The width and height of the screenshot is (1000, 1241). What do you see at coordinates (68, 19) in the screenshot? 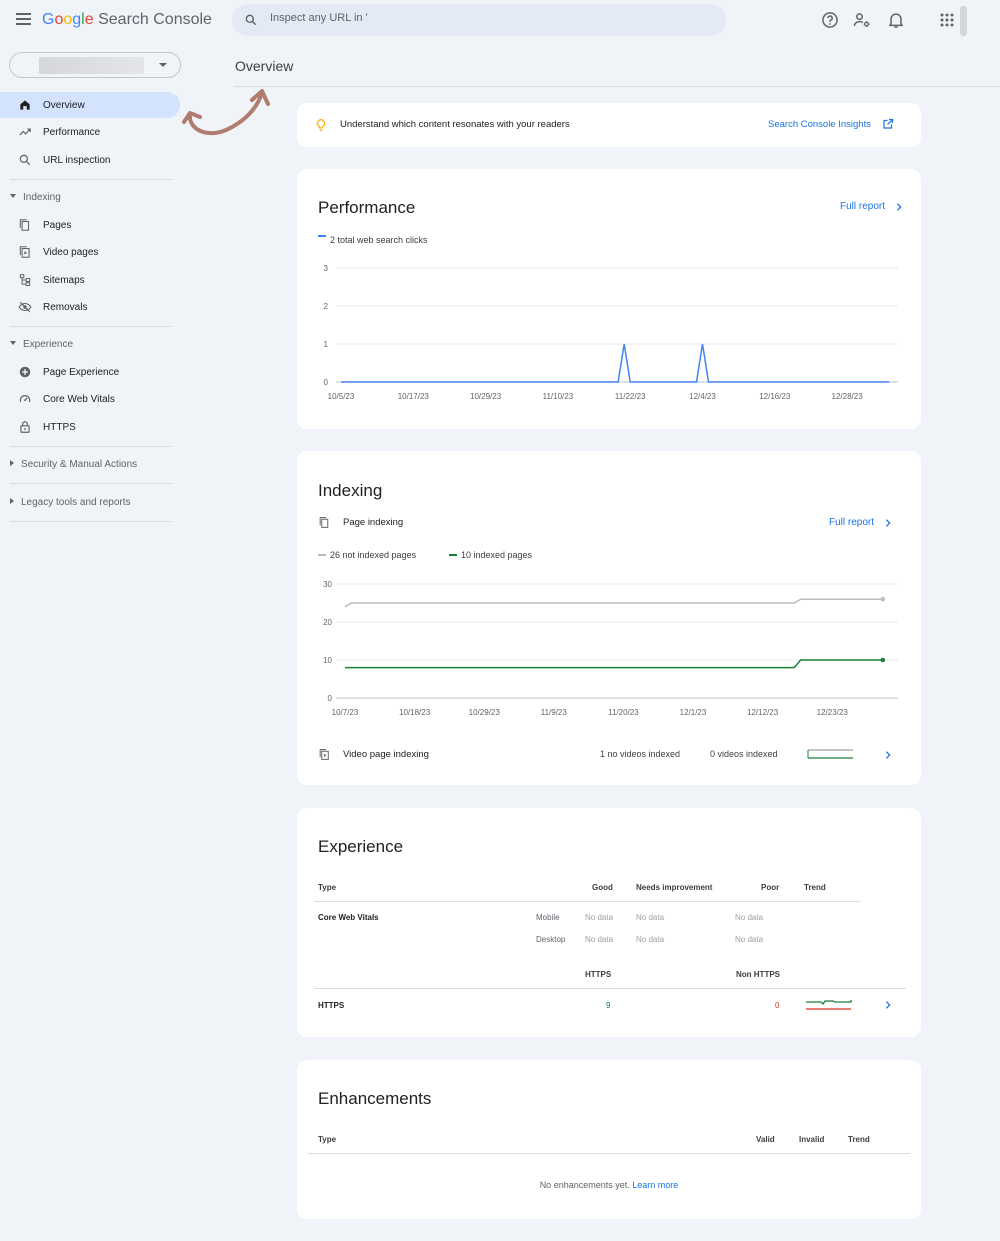
I see `google-wordmark: Google` at bounding box center [68, 19].